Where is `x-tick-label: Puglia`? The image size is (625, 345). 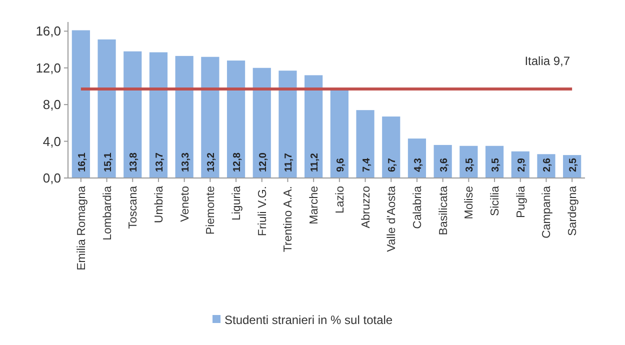
x-tick-label: Puglia is located at coordinates (521, 201).